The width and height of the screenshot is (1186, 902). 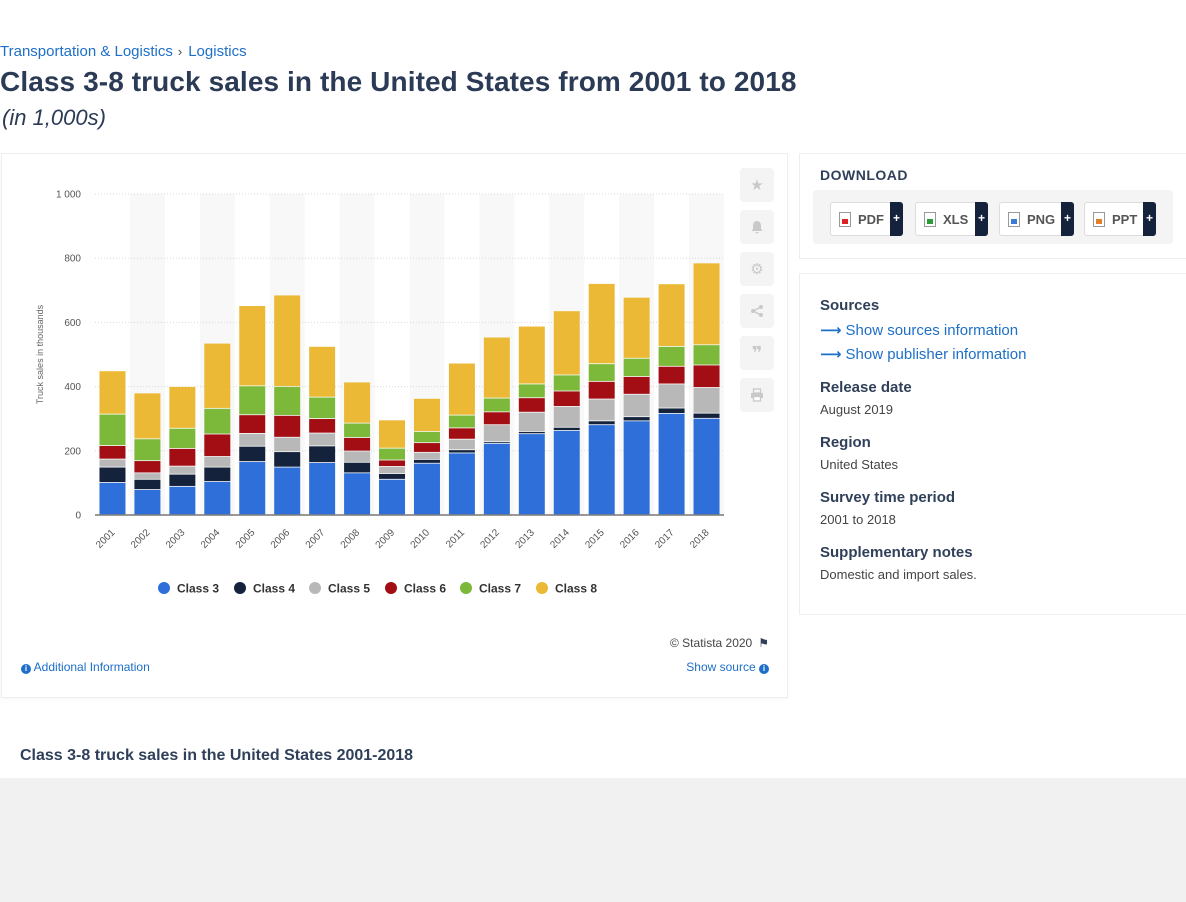 What do you see at coordinates (727, 667) in the screenshot?
I see `show-source-link: Show source i` at bounding box center [727, 667].